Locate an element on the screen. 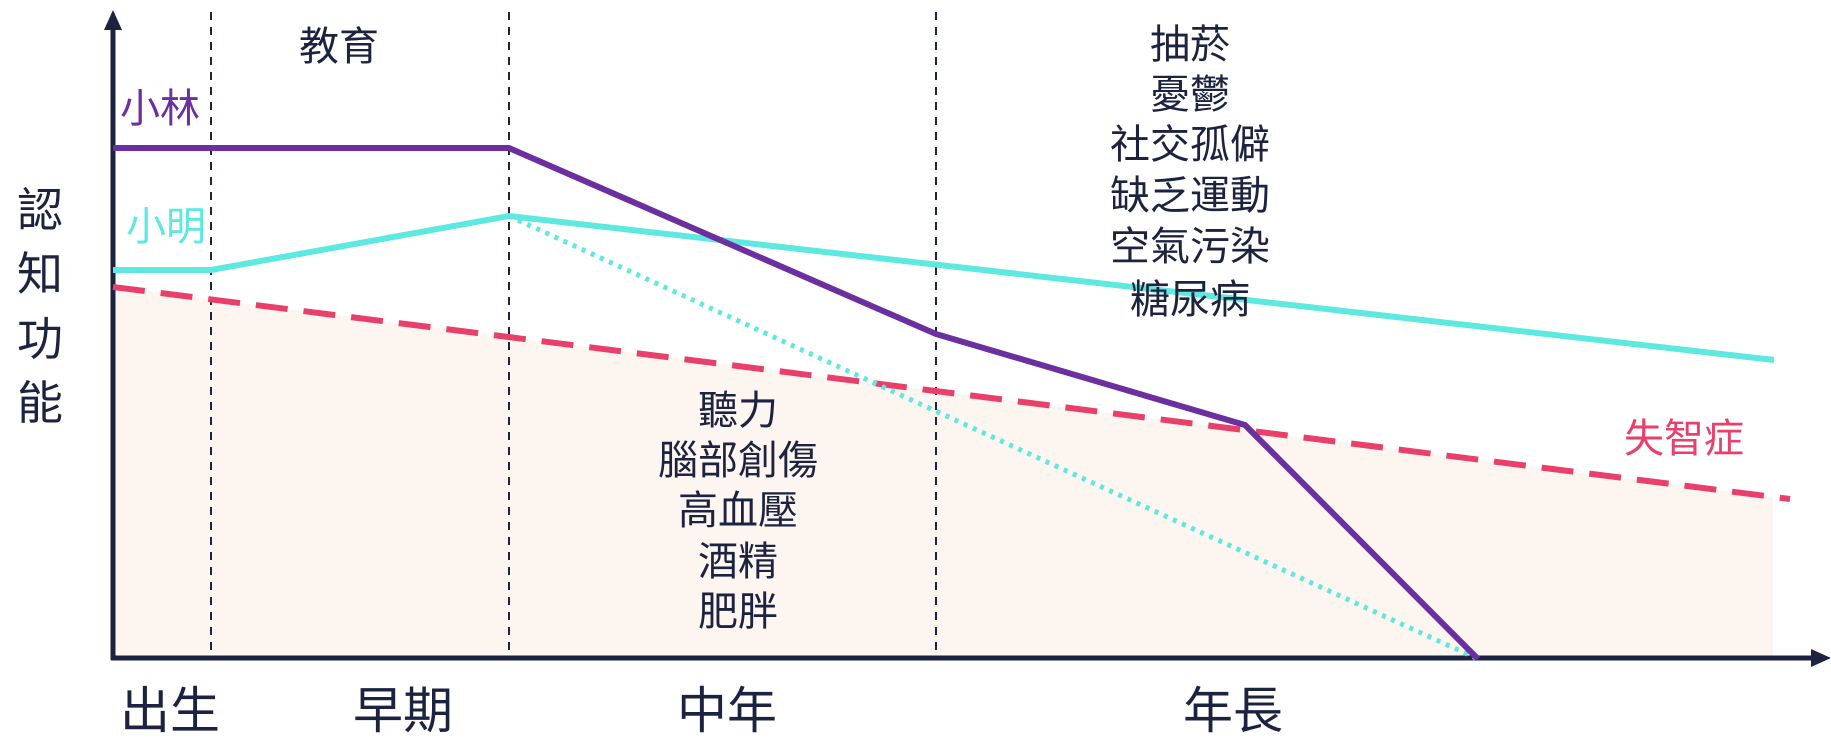 Image resolution: width=1831 pixels, height=739 pixels. x-axis-arrow is located at coordinates (1821, 658).